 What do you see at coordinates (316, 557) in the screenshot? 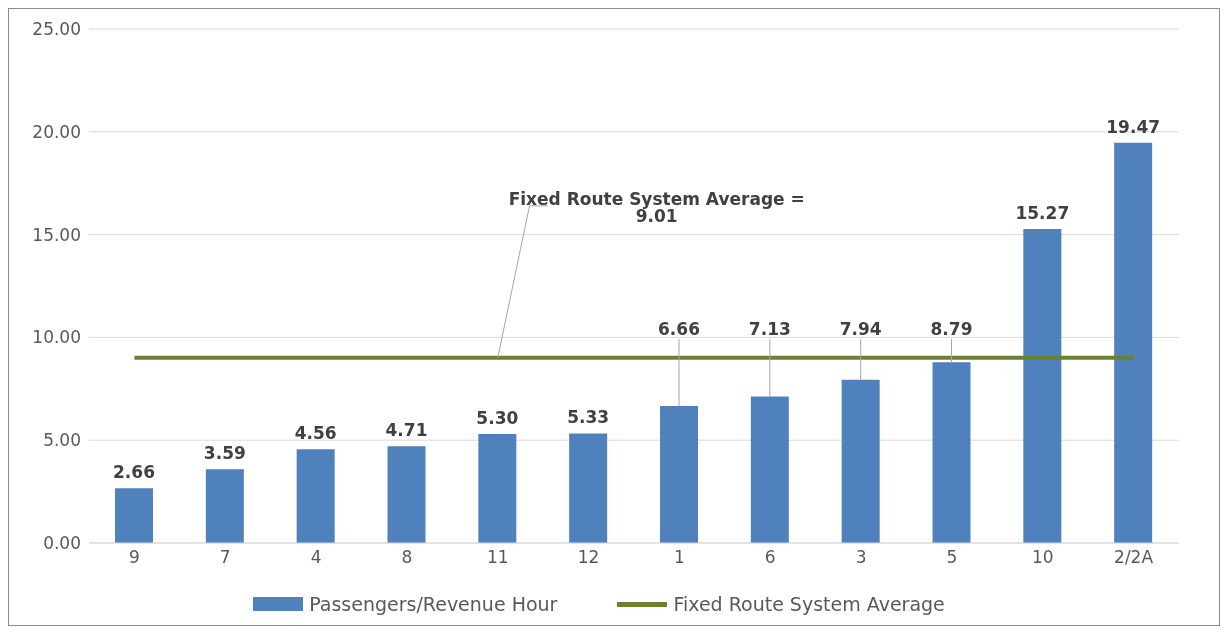
I see `x-tick-label: 4` at bounding box center [316, 557].